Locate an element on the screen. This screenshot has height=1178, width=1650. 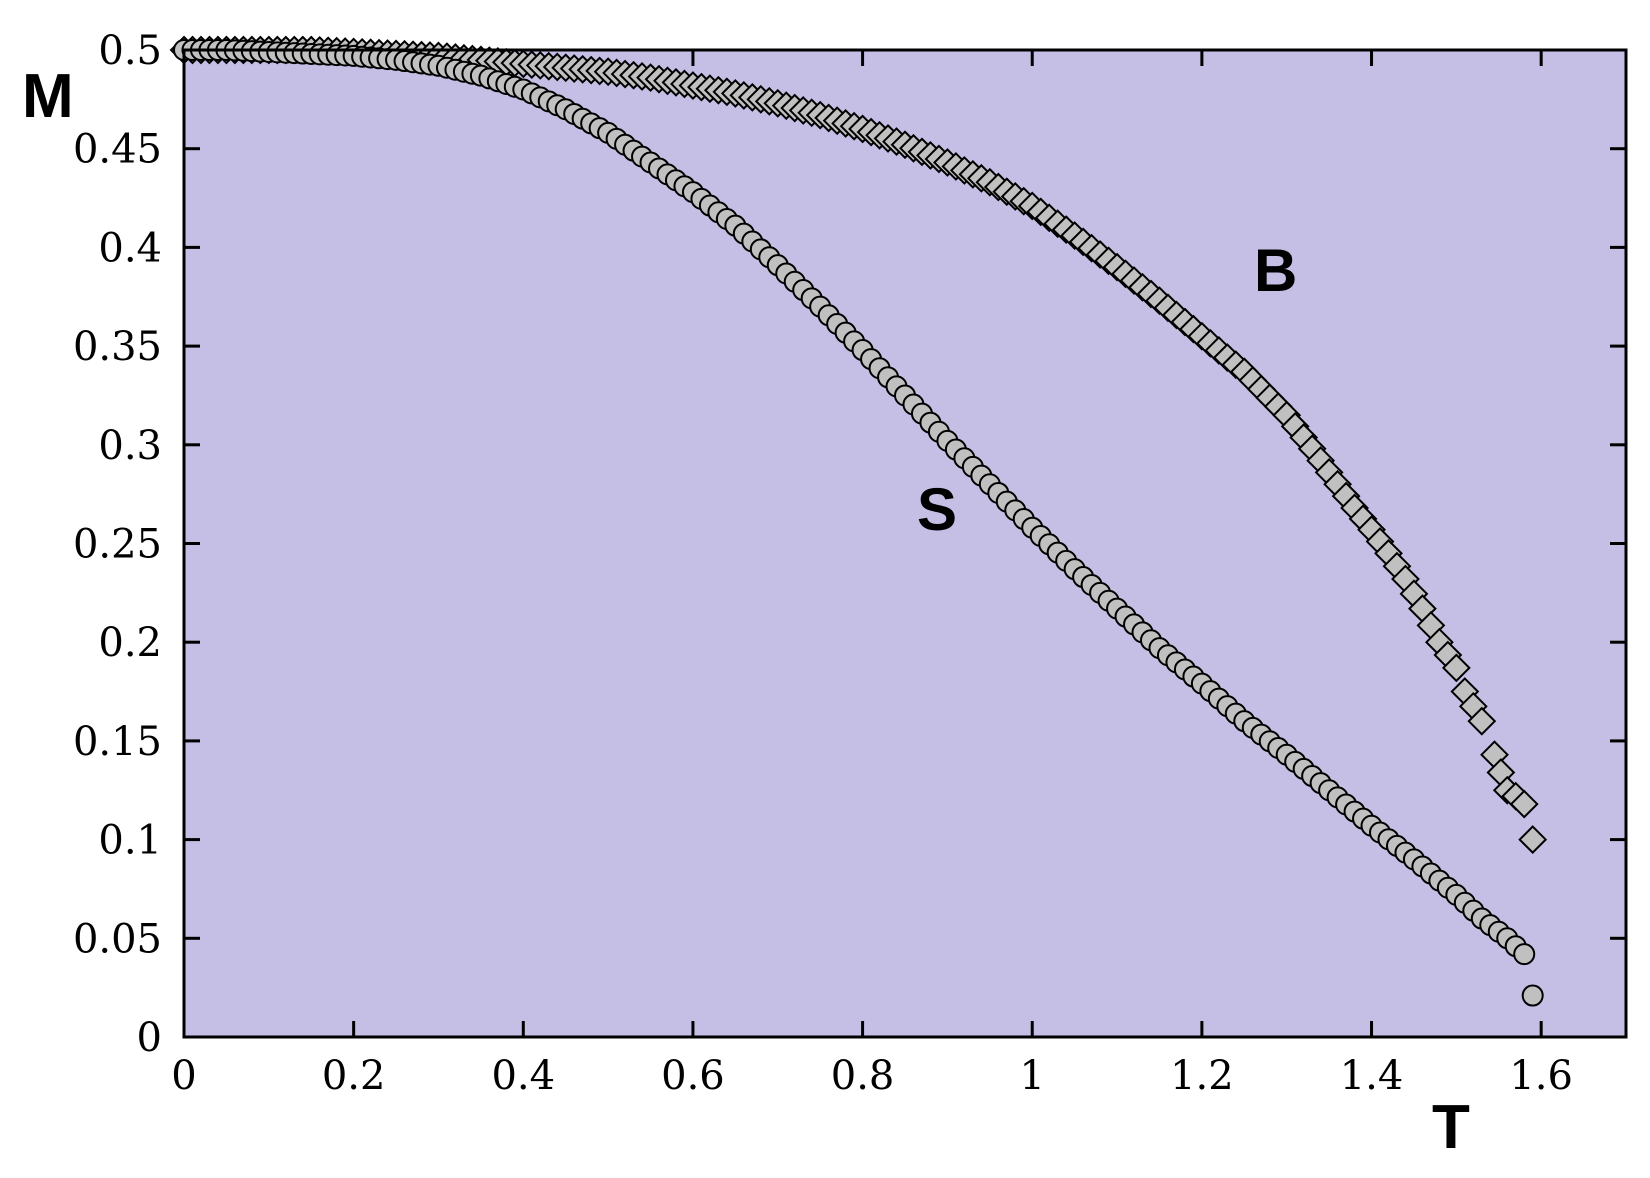
y-tick-label: 0.4 is located at coordinates (130, 248).